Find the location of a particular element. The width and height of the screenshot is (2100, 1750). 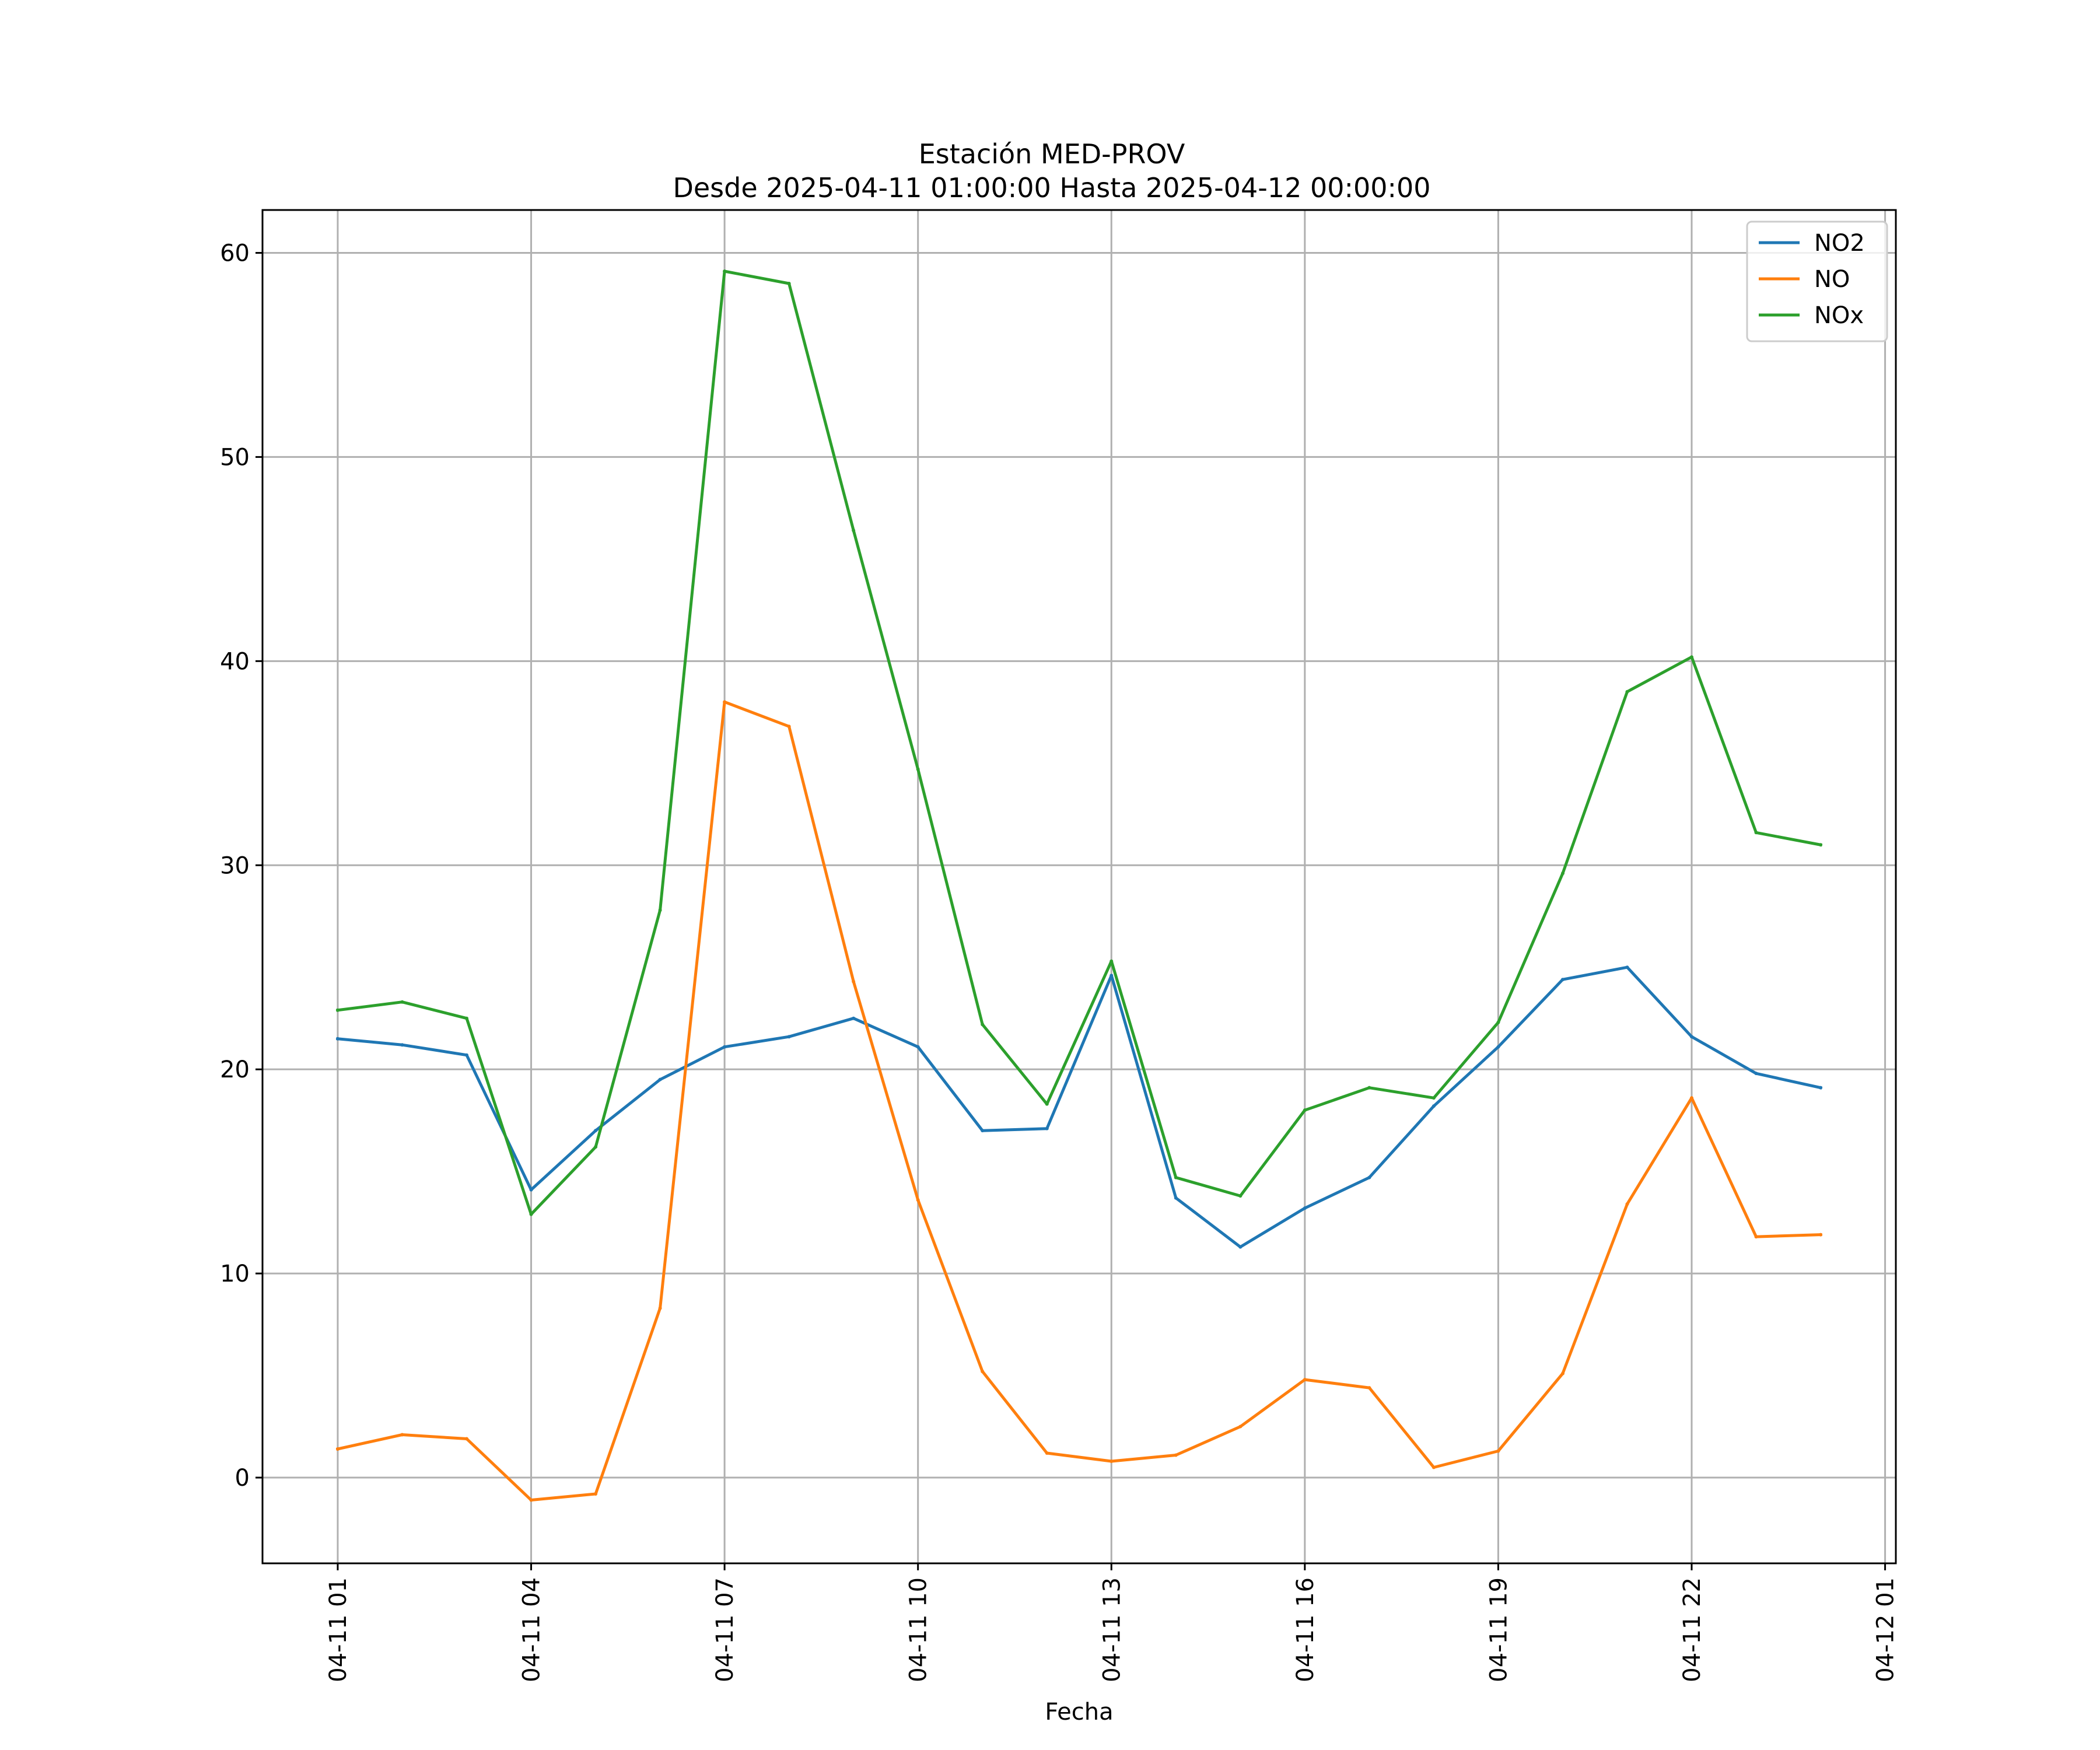

x-tick-label: 04-12 01 is located at coordinates (1886, 1629).